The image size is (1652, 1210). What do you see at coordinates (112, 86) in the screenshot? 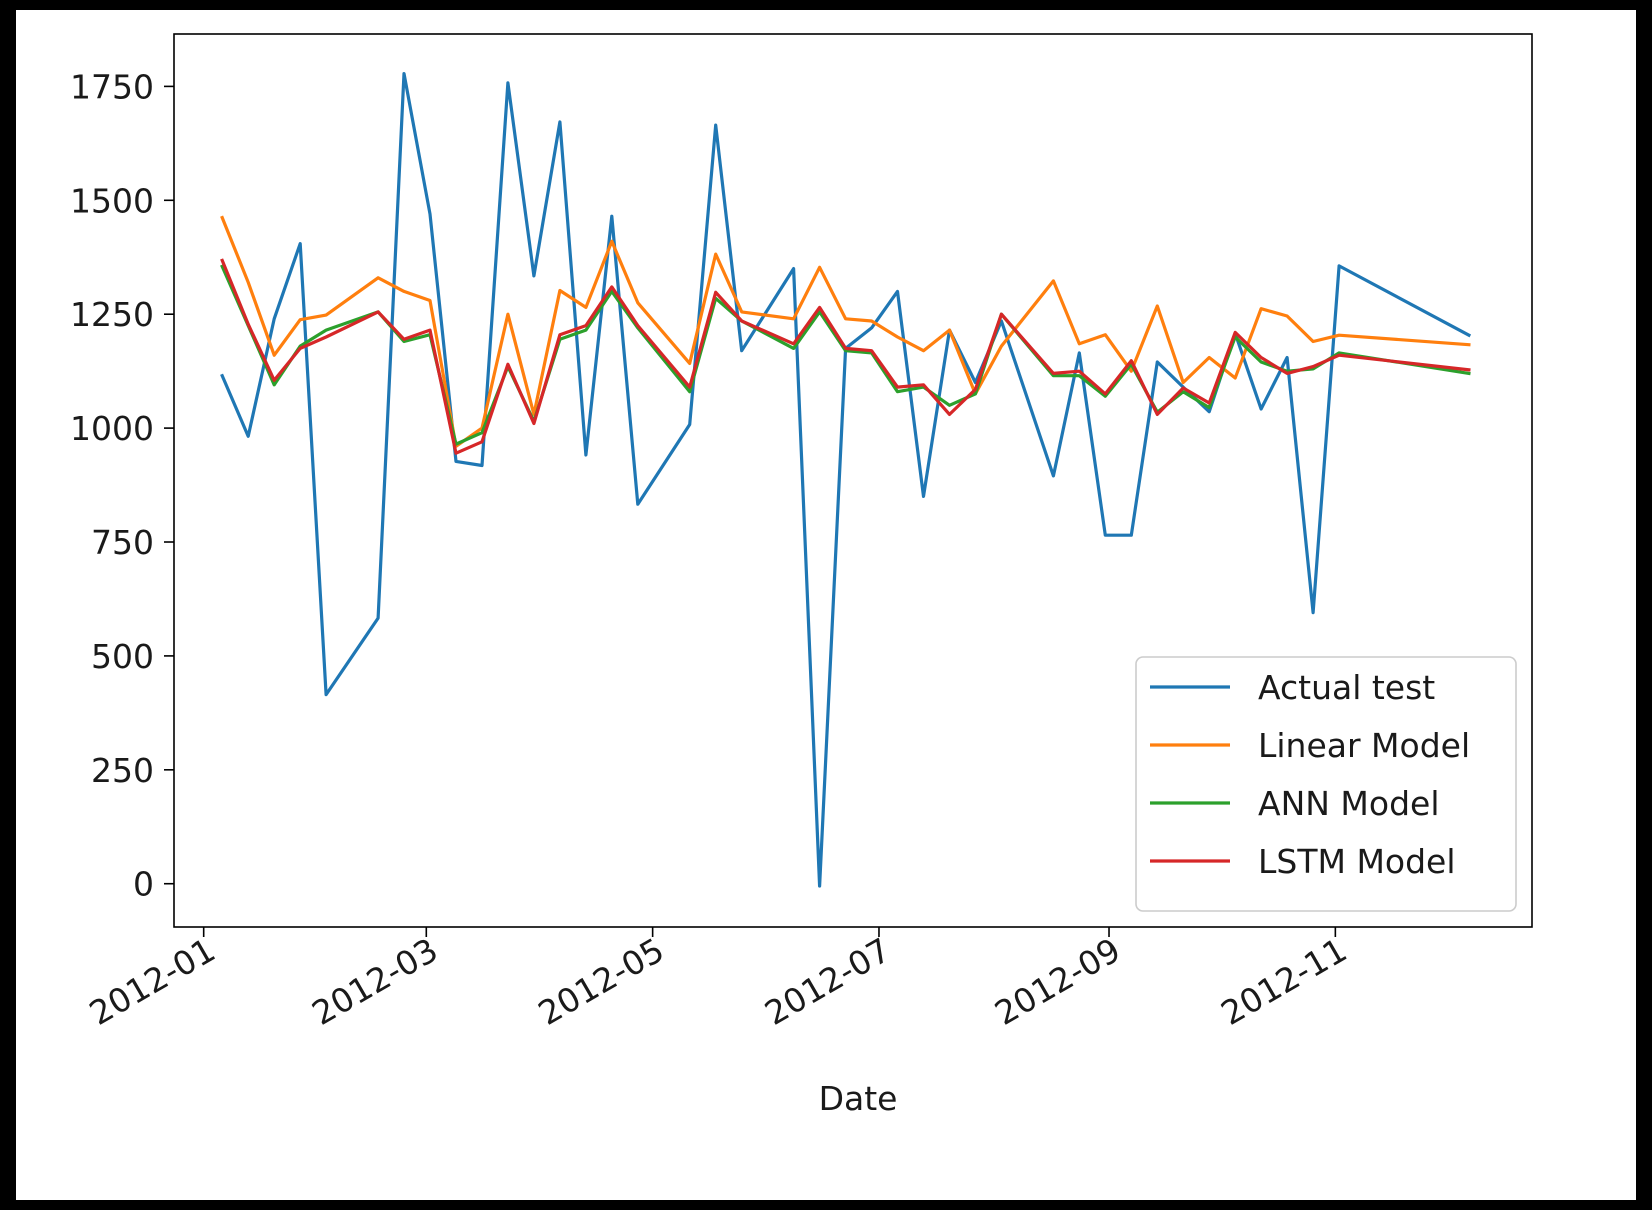
I see `y-tick-label: 1750` at bounding box center [112, 86].